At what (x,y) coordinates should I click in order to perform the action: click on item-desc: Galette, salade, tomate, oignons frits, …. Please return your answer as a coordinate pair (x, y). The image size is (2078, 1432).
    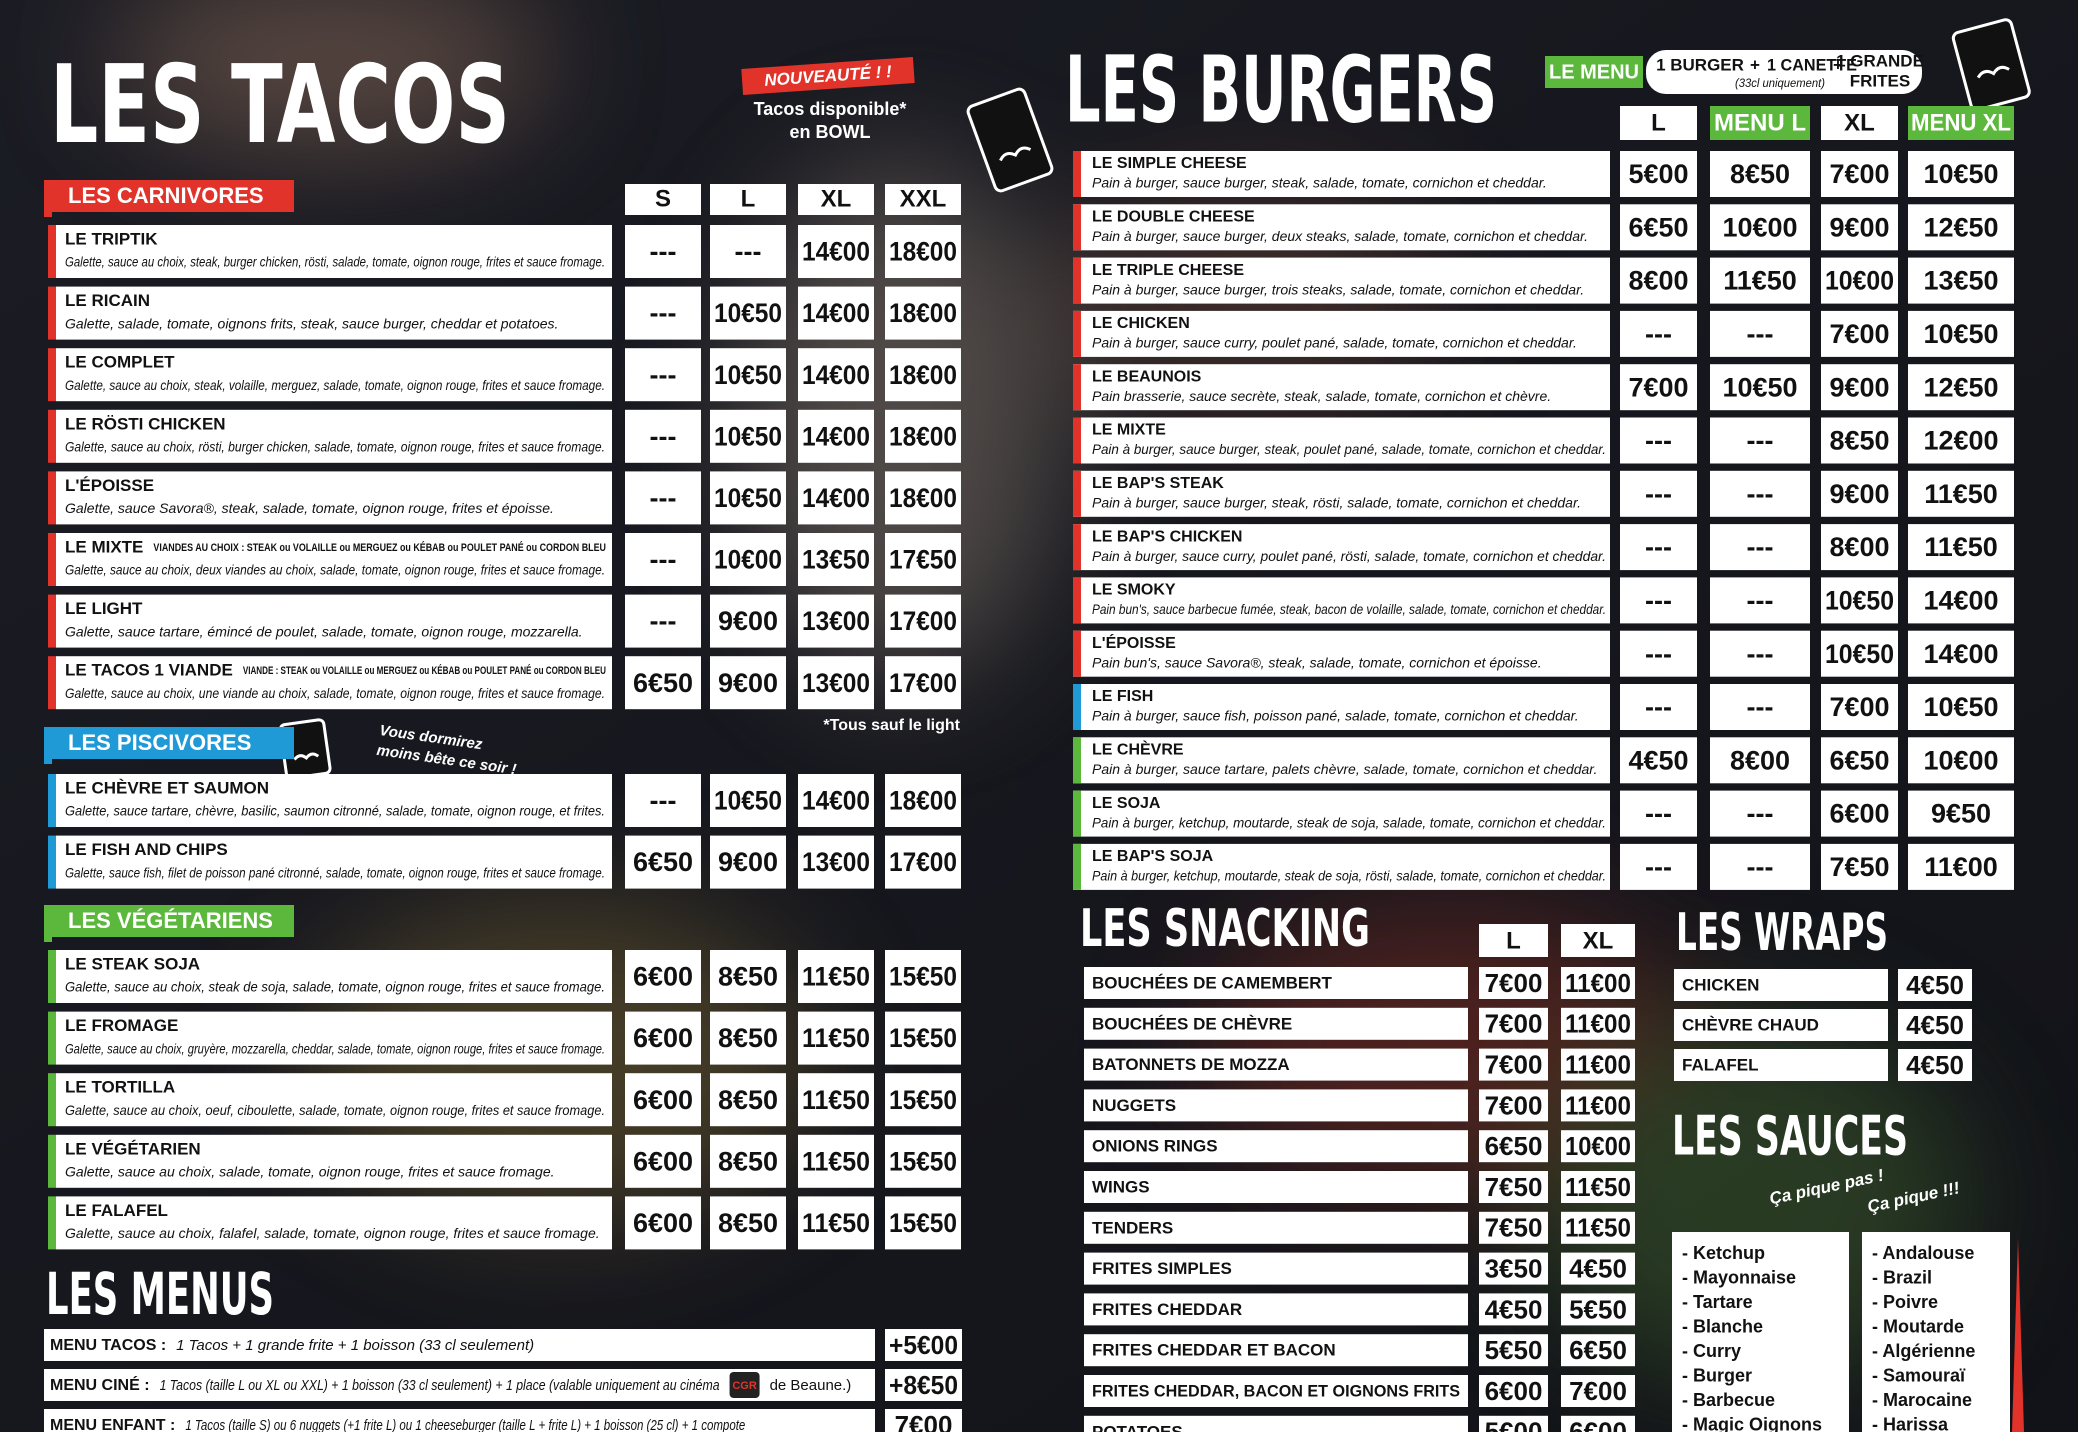
    Looking at the image, I should click on (311, 323).